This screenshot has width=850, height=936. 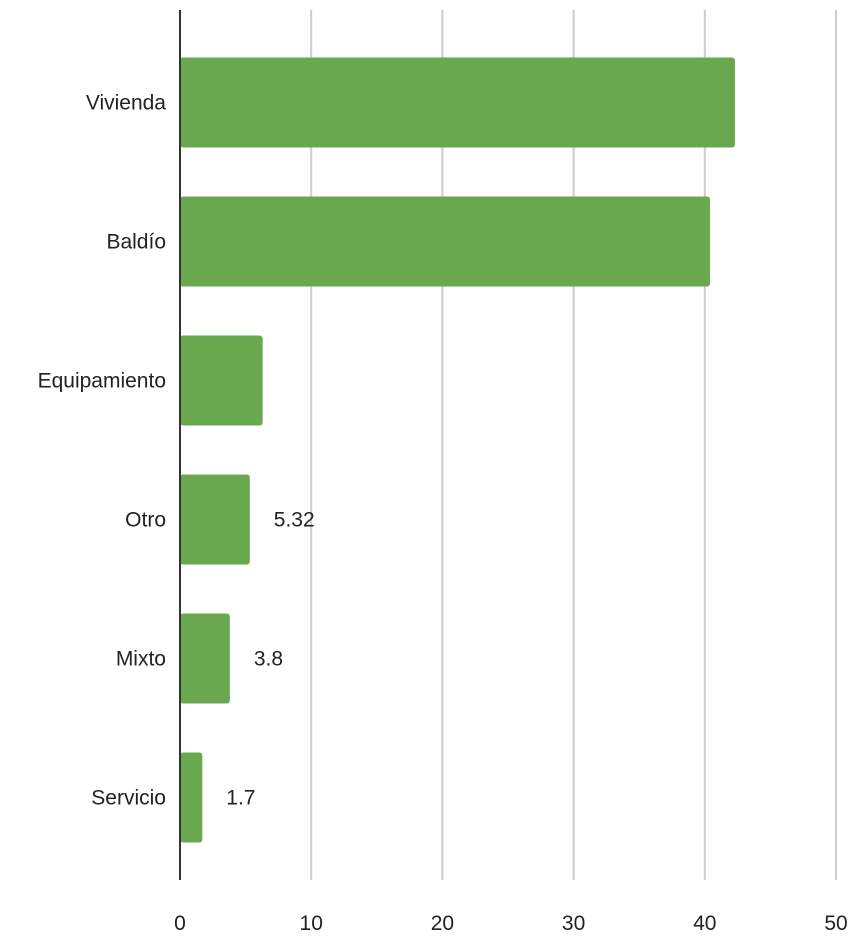 I want to click on x-tick-label: 20, so click(x=442, y=923).